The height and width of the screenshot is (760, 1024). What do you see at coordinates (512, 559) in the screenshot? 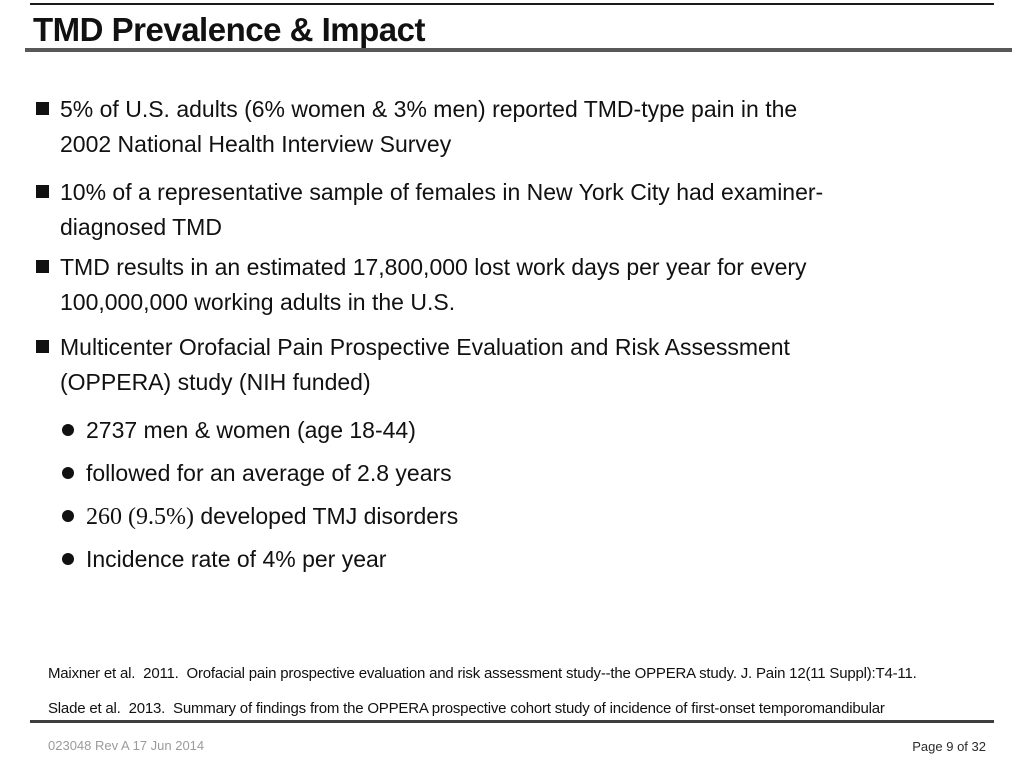
I see `sub-bullet-item: Incidence rate of 4% per year` at bounding box center [512, 559].